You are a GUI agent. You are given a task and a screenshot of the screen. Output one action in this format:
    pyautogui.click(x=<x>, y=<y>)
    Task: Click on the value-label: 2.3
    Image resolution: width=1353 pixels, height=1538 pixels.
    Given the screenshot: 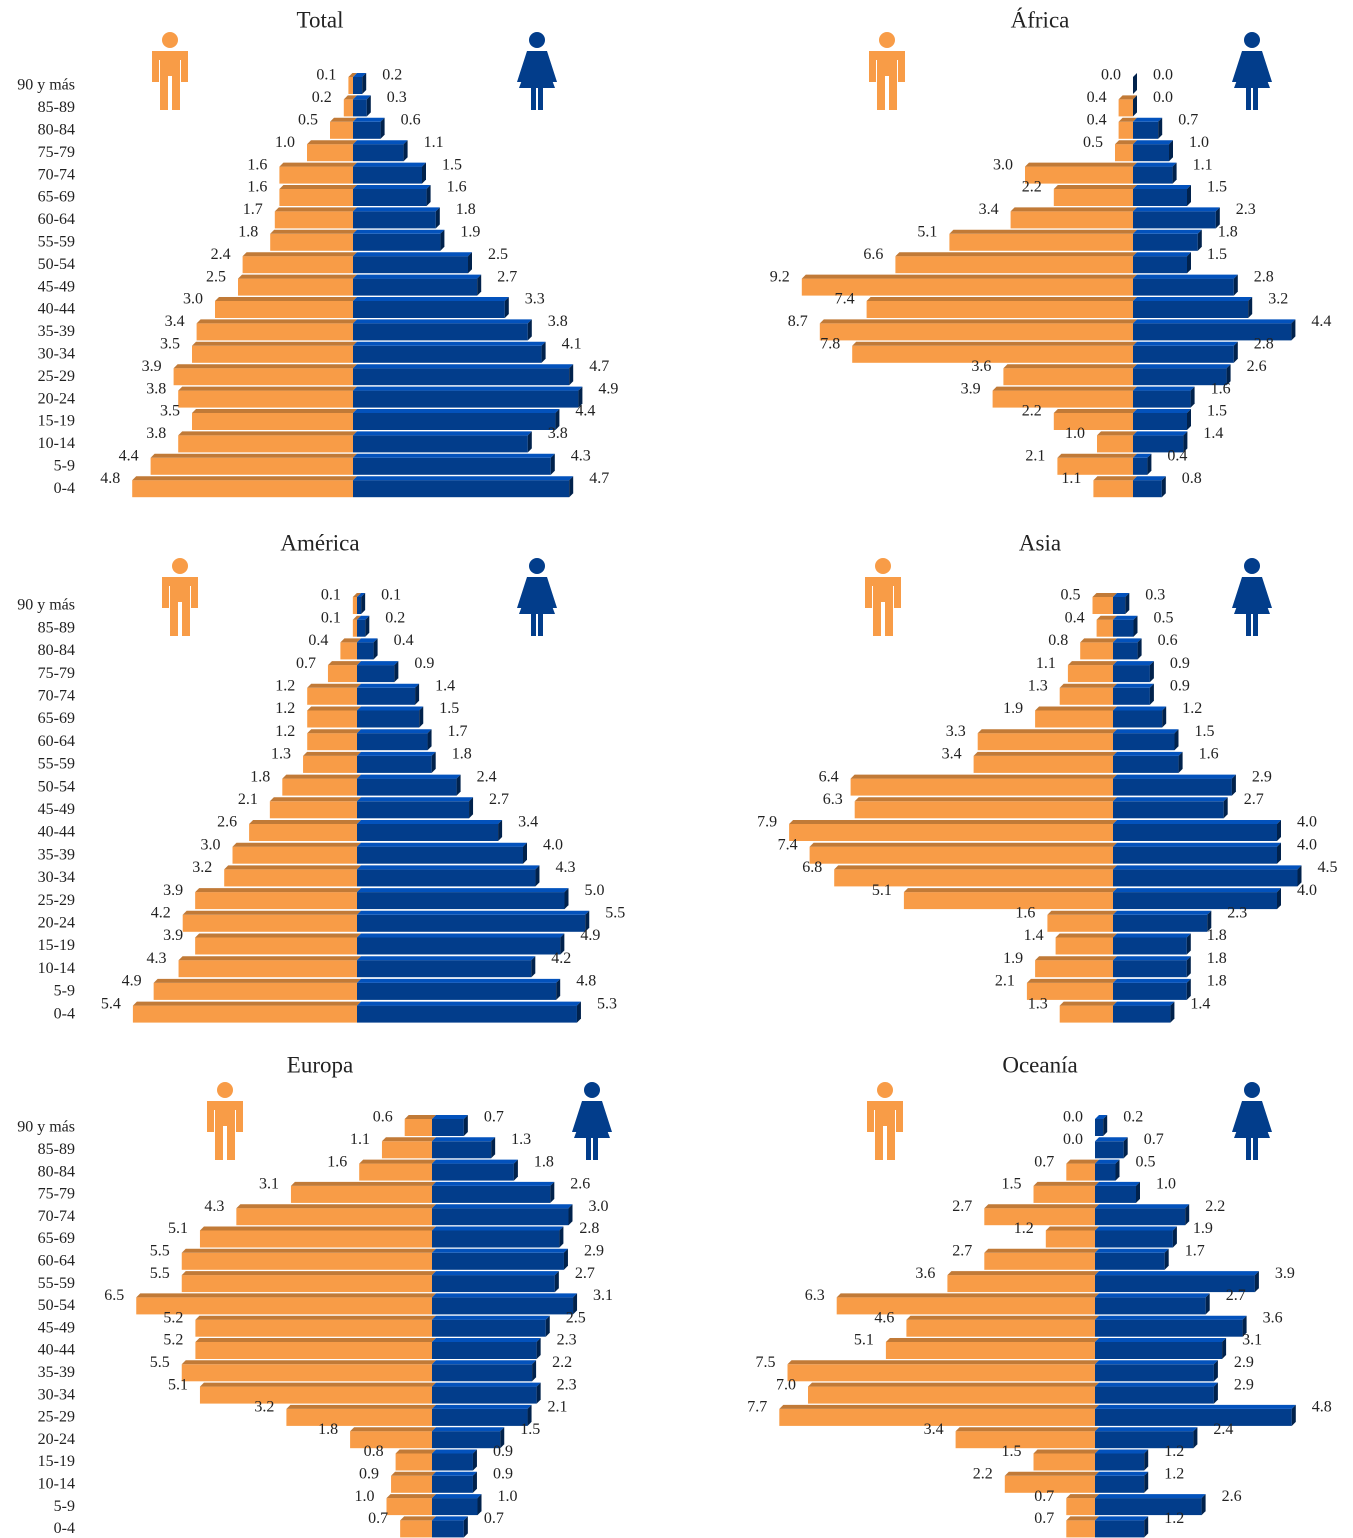 What is the action you would take?
    pyautogui.click(x=567, y=1340)
    